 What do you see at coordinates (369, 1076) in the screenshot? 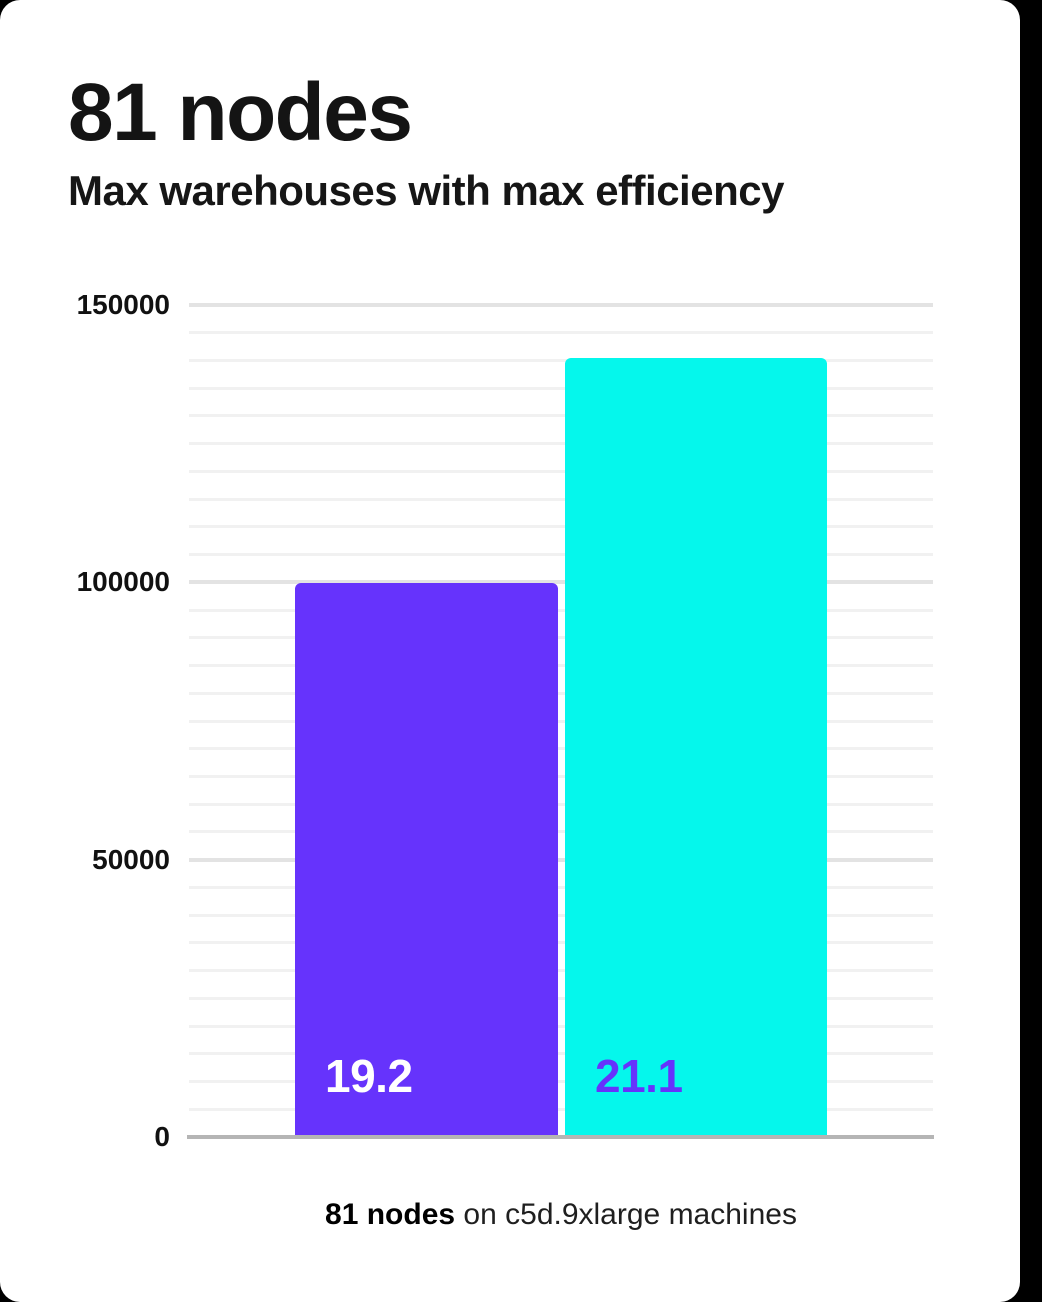
I see `bar-value-label: 19.2` at bounding box center [369, 1076].